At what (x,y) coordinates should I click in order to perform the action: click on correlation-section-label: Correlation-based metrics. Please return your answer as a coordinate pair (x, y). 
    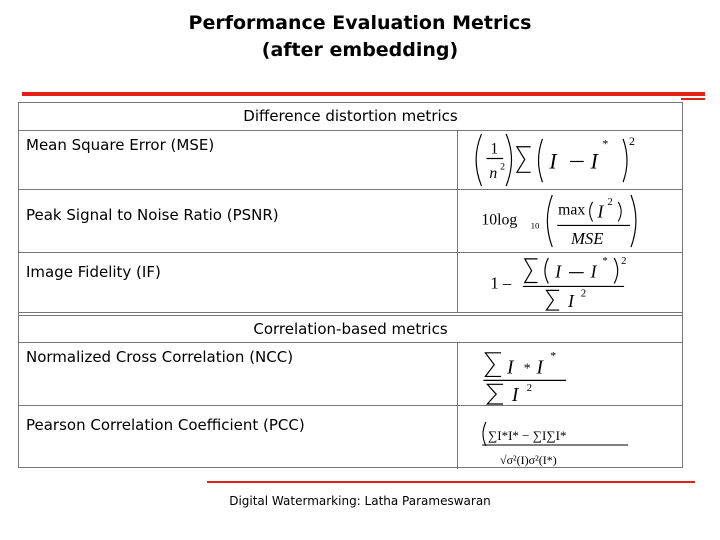
    Looking at the image, I should click on (350, 329).